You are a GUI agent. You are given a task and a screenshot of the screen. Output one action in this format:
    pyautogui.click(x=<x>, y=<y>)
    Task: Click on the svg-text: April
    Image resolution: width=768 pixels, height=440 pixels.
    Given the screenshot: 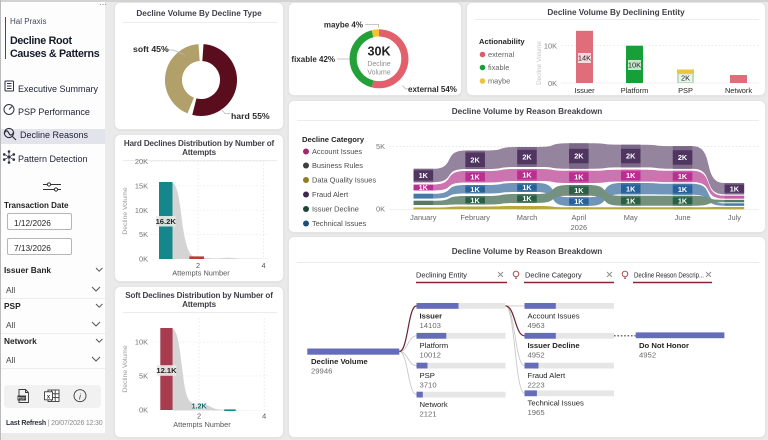 What is the action you would take?
    pyautogui.click(x=579, y=217)
    